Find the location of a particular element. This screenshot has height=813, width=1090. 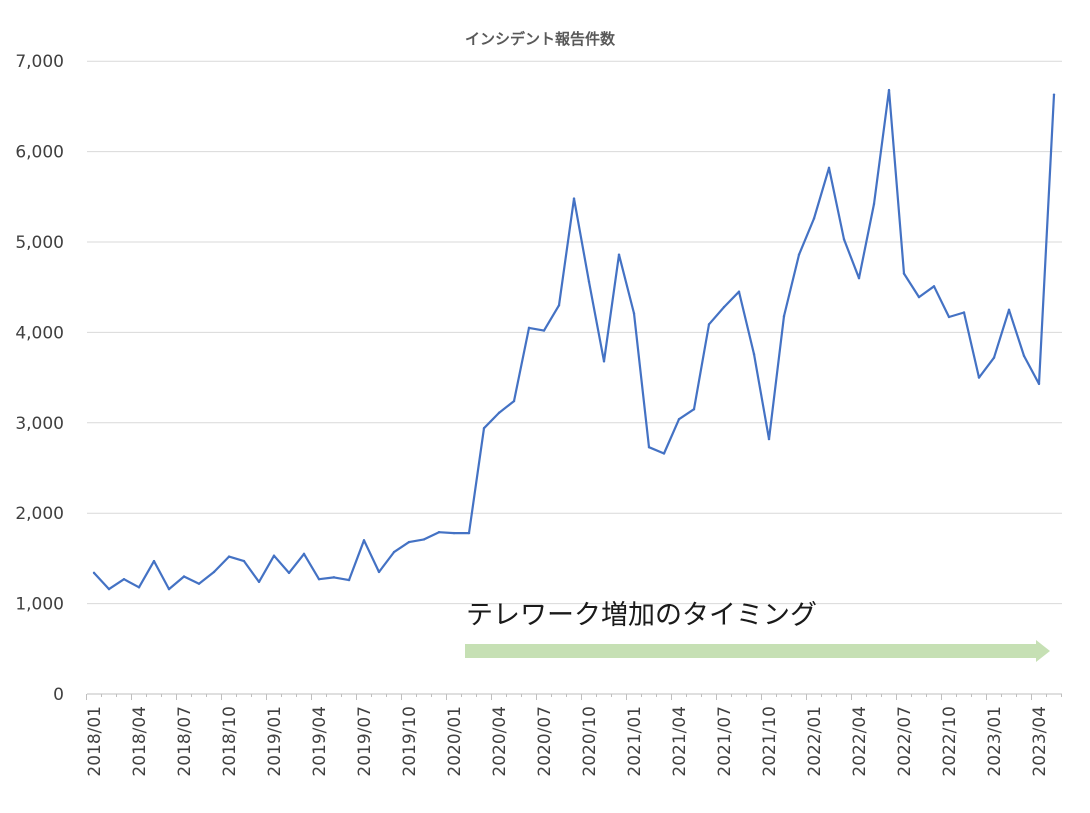

x-tick-label: 2018/04 is located at coordinates (140, 741).